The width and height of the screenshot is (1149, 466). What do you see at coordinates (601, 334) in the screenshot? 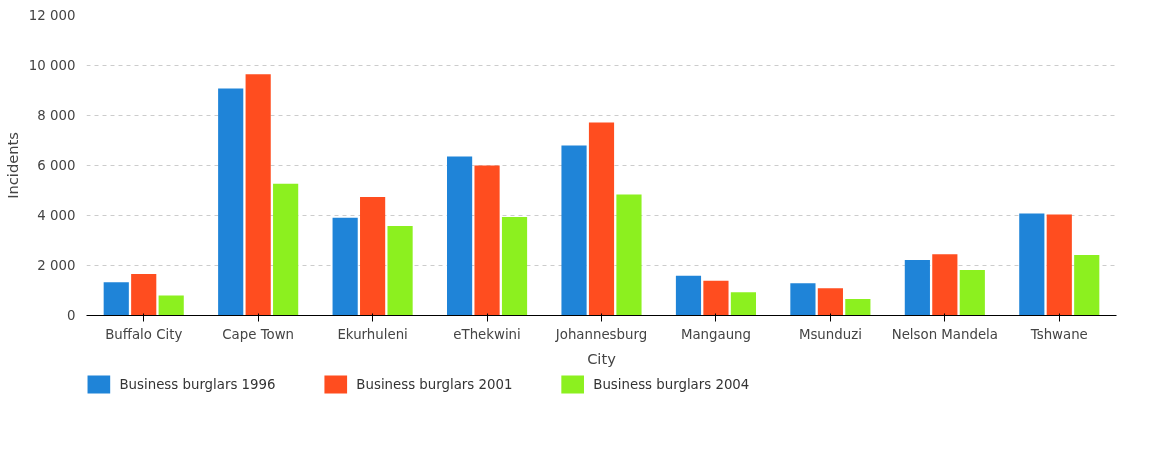
I see `x-tick-label: Johannesburg` at bounding box center [601, 334].